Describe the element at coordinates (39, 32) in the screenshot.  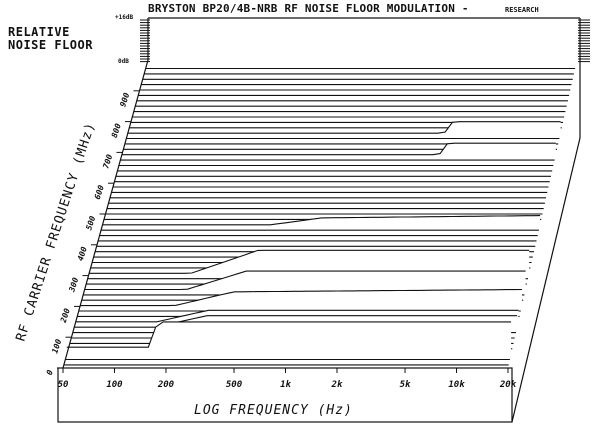
I see `relative-noise-label-line1: RELATIVE` at that location.